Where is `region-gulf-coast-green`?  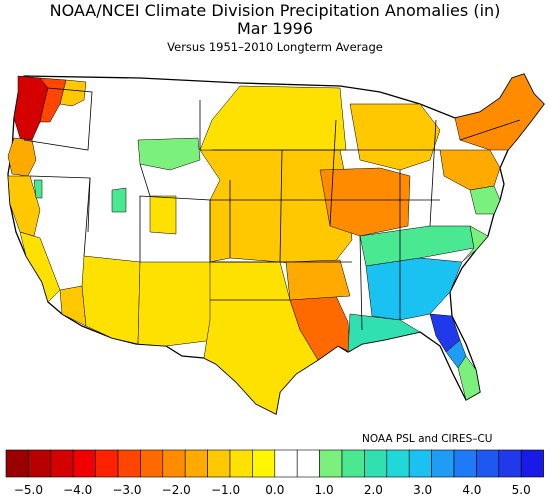 region-gulf-coast-green is located at coordinates (384, 333).